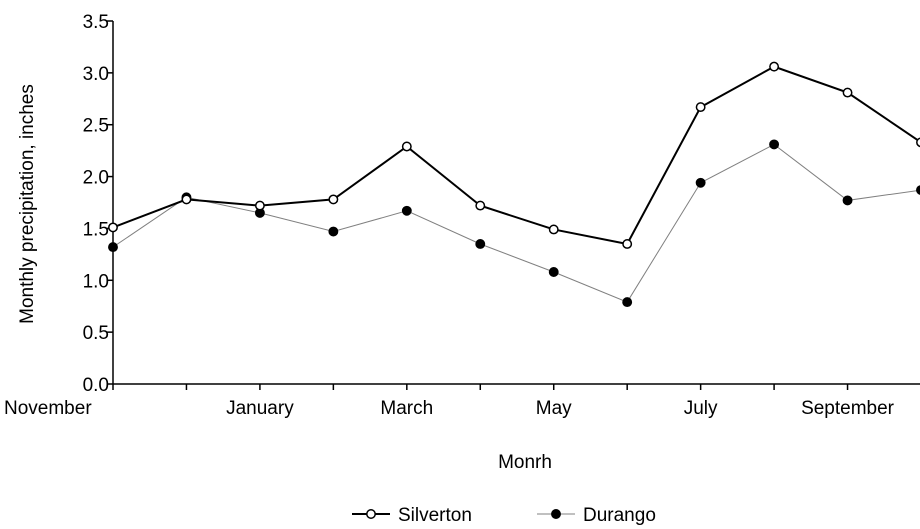 The image size is (920, 529). Describe the element at coordinates (525, 462) in the screenshot. I see `x-axis-title: Monrh` at that location.